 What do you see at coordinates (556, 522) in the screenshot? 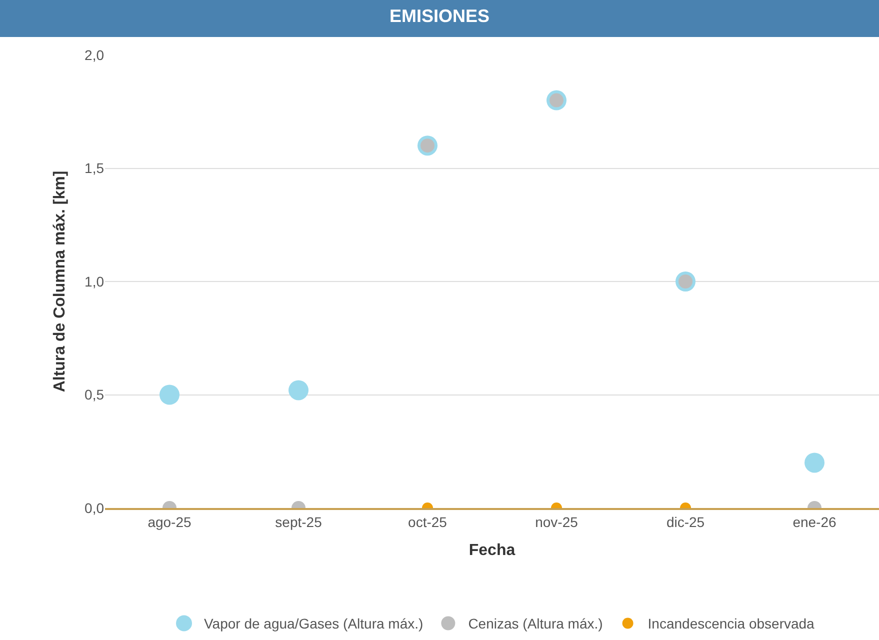
I see `x-tick-label: nov-25` at bounding box center [556, 522].